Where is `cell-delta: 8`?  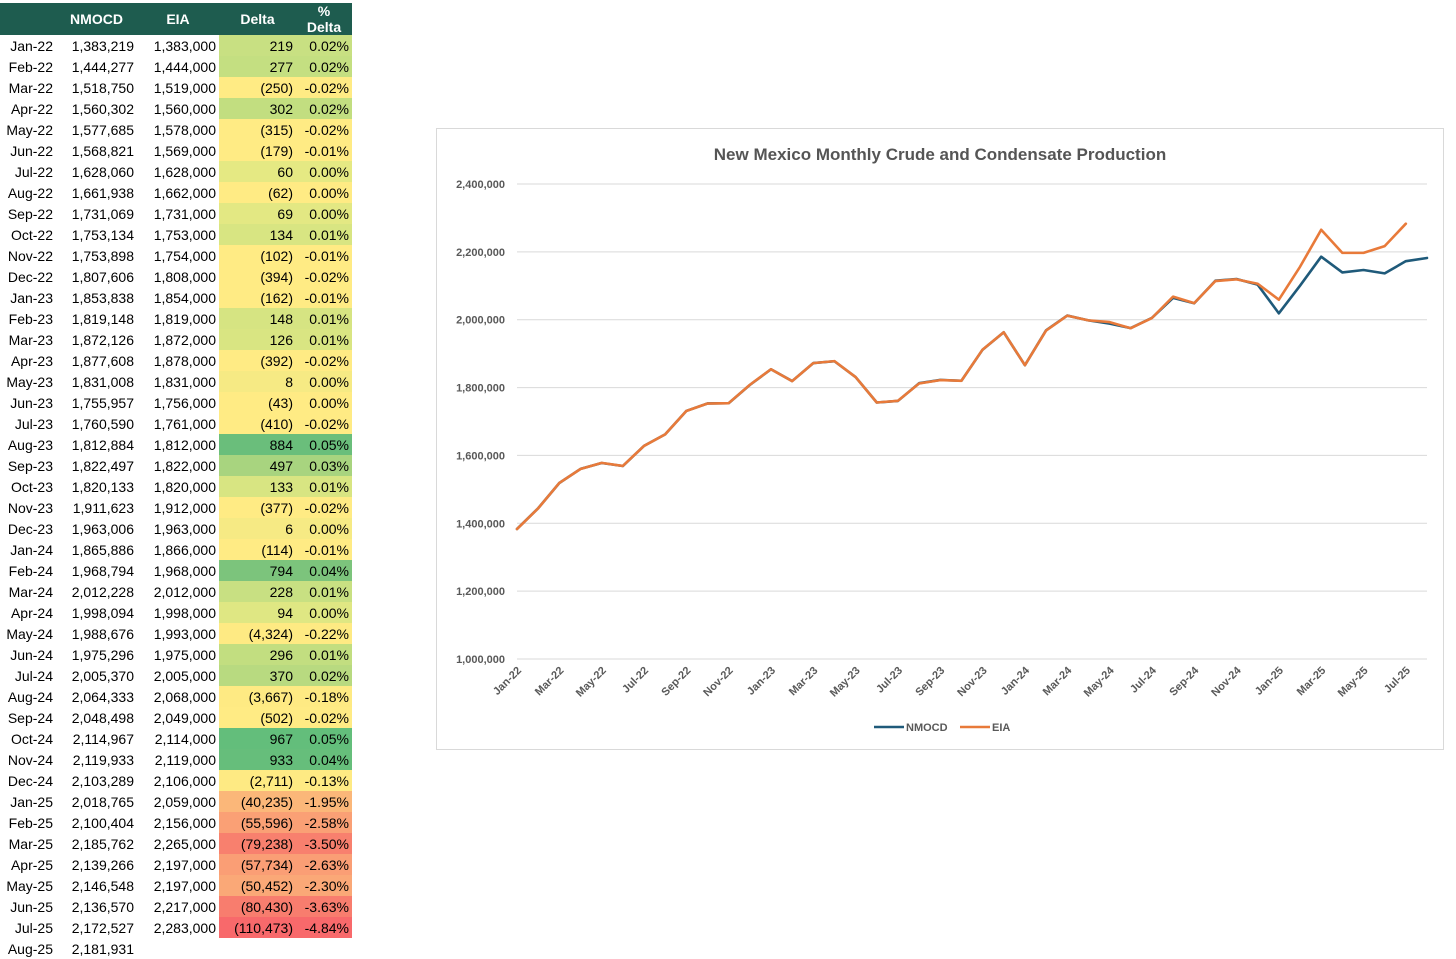
cell-delta: 8 is located at coordinates (257, 381).